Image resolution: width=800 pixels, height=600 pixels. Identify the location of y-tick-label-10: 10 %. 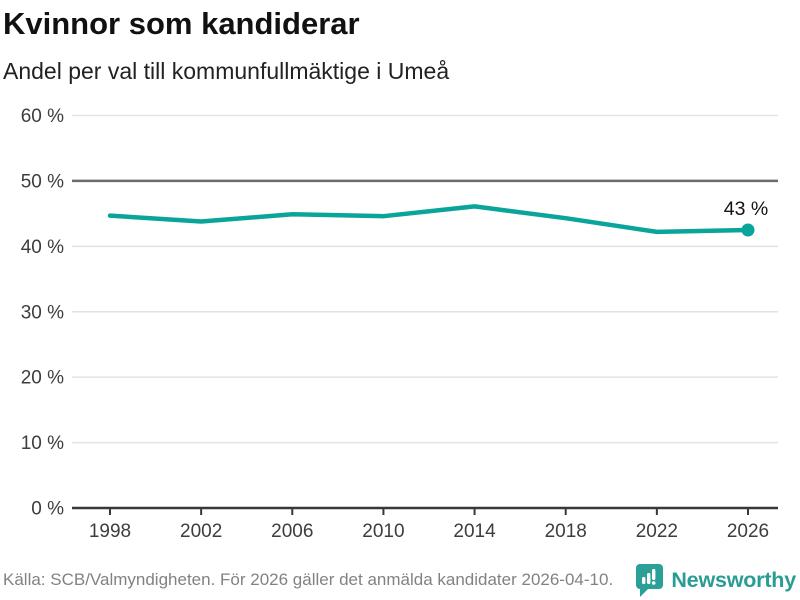
(42, 443).